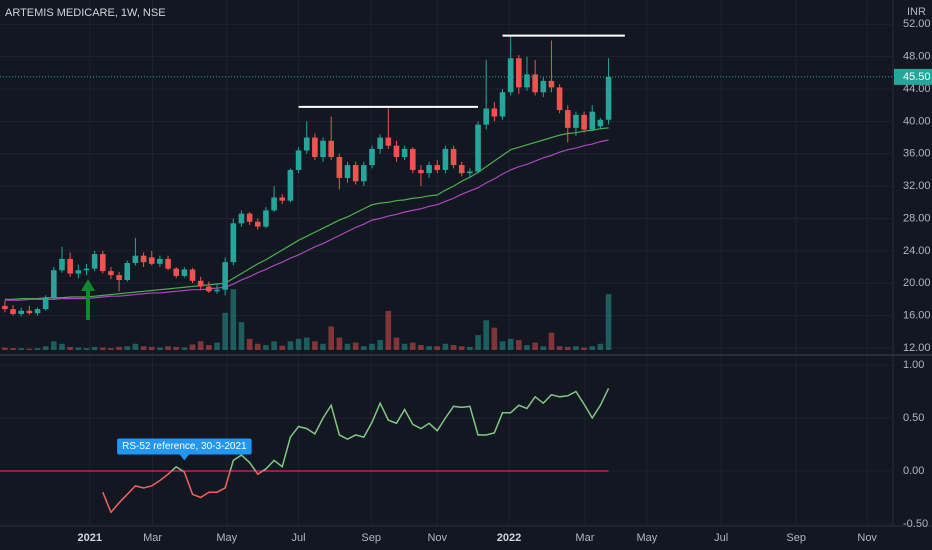 The width and height of the screenshot is (932, 550). What do you see at coordinates (88, 304) in the screenshot?
I see `arrow-shaft` at bounding box center [88, 304].